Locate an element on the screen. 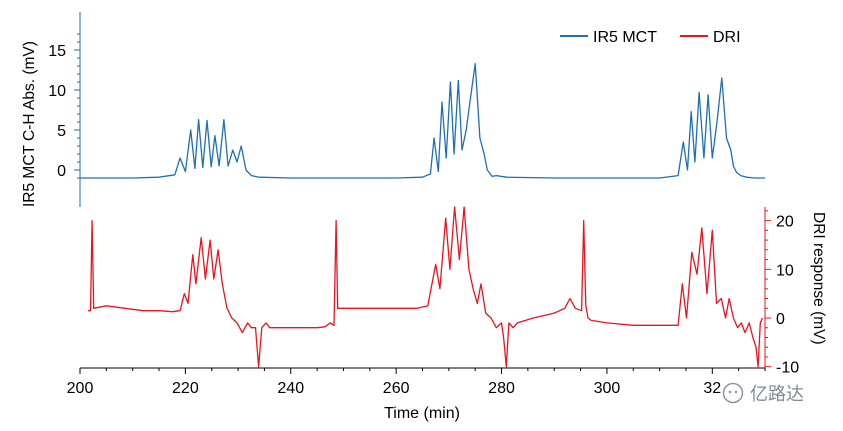 This screenshot has width=843, height=431. bottom-y-ticks: -10 0 10 20 is located at coordinates (782, 293).